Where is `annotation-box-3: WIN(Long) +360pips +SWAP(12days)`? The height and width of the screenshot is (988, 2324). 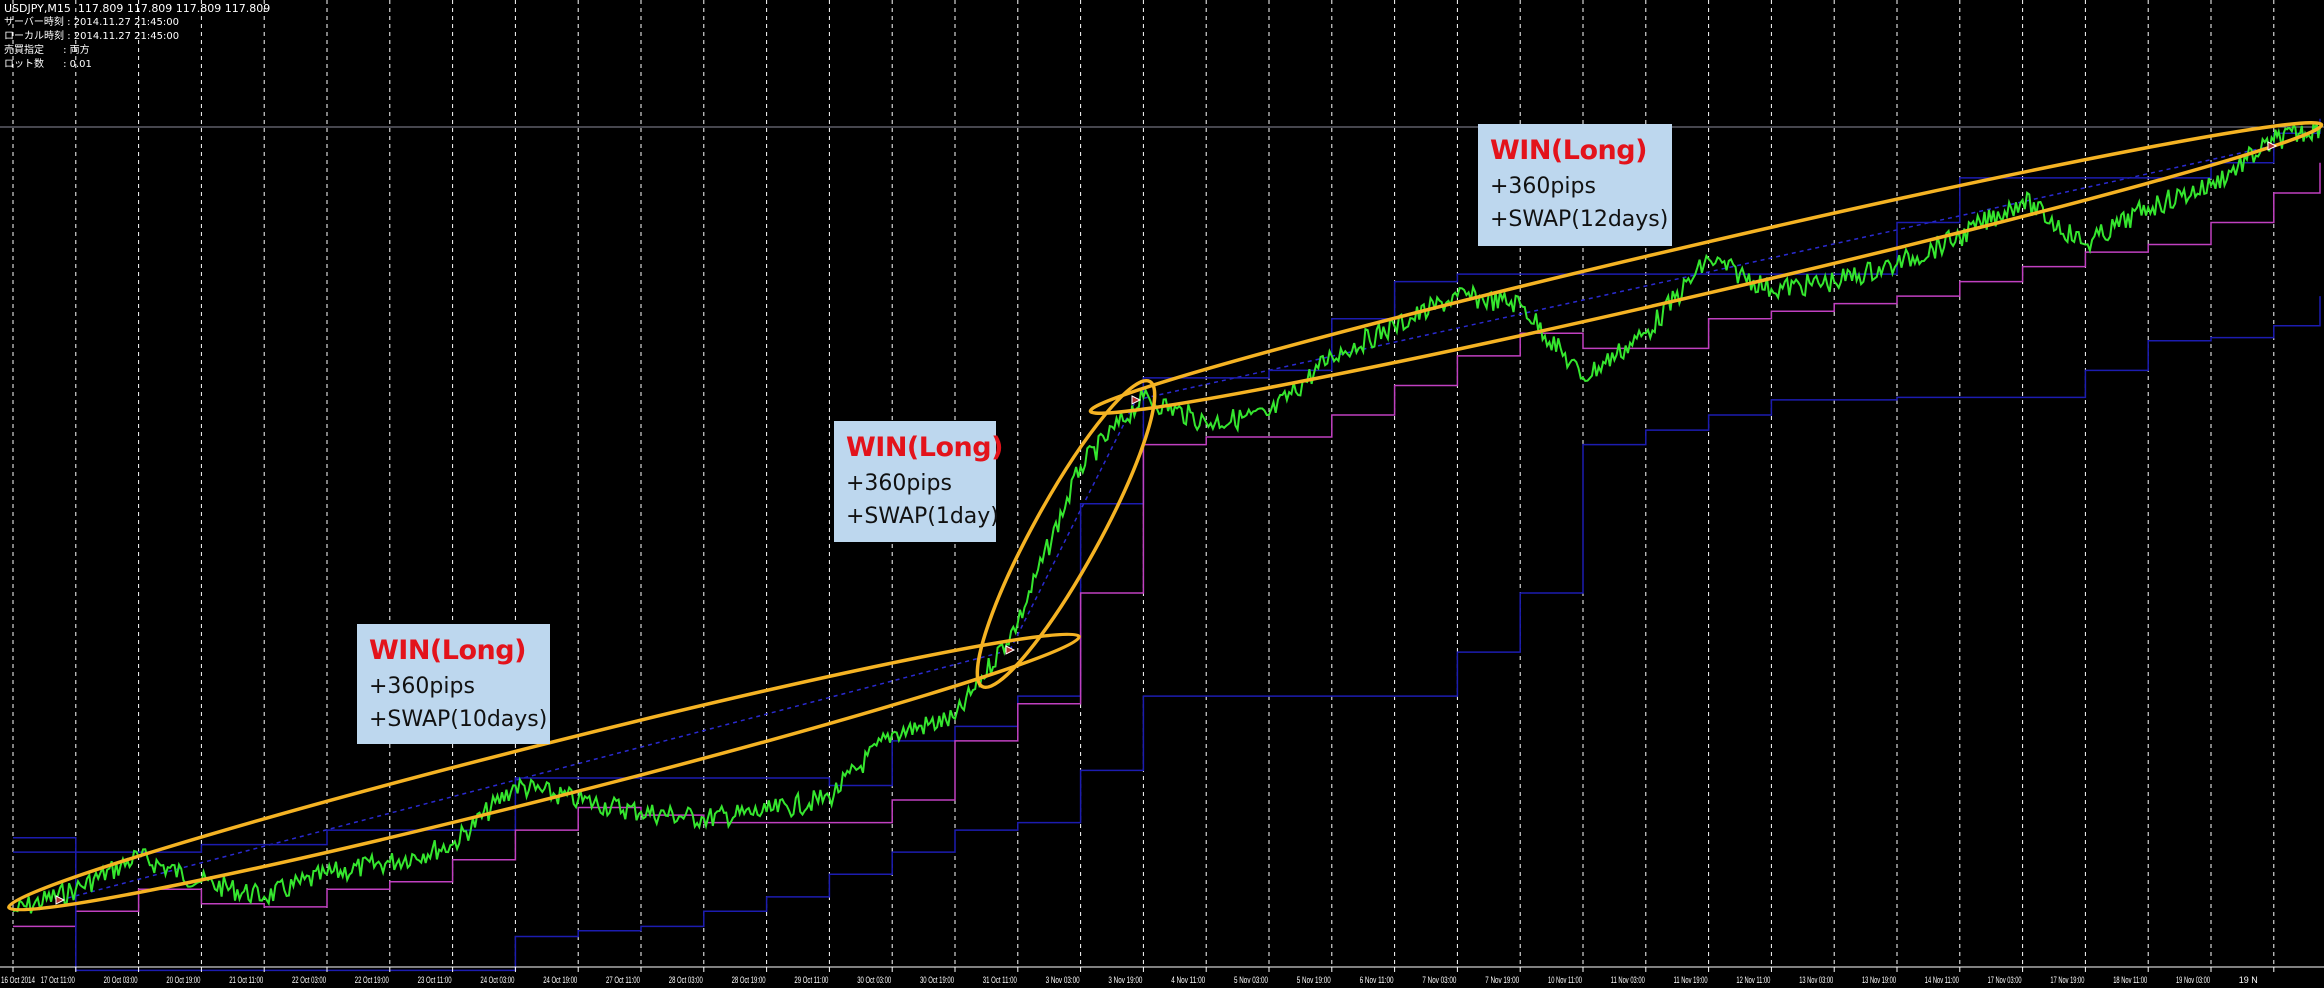 annotation-box-3: WIN(Long) +360pips +SWAP(12days) is located at coordinates (1575, 185).